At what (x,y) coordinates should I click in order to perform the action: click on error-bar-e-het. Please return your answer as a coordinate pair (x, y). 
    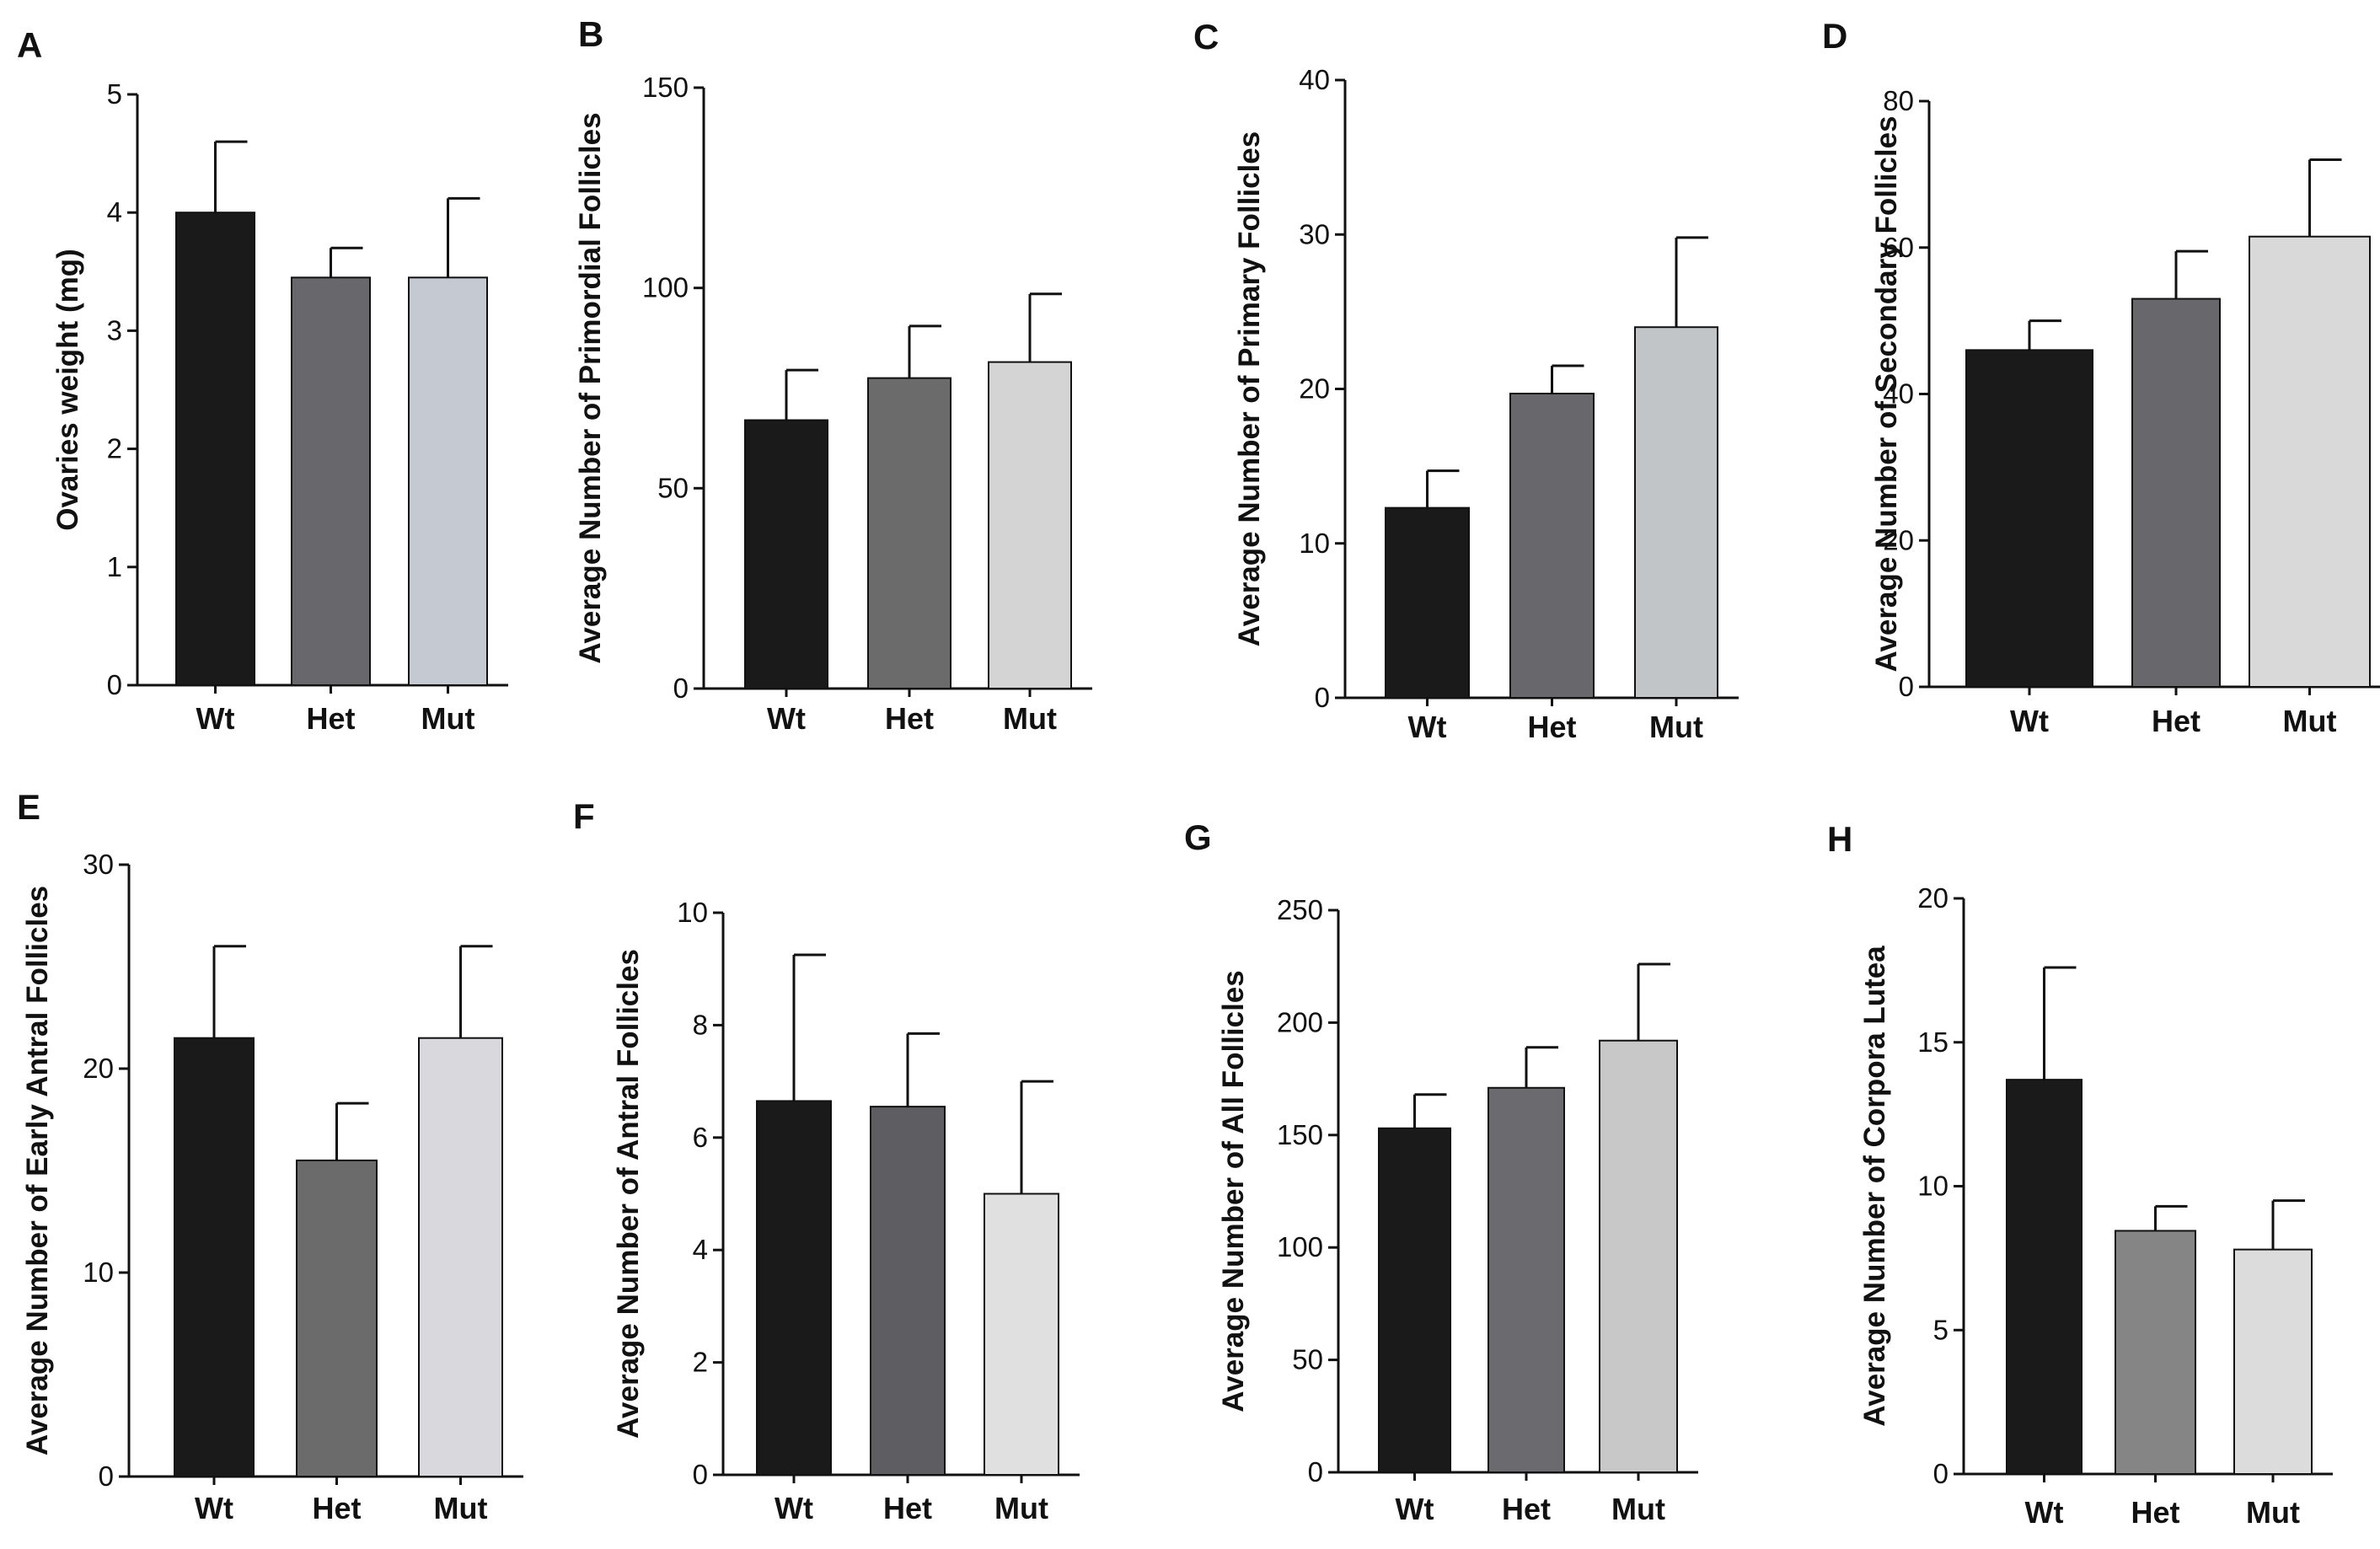
    Looking at the image, I should click on (352, 1130).